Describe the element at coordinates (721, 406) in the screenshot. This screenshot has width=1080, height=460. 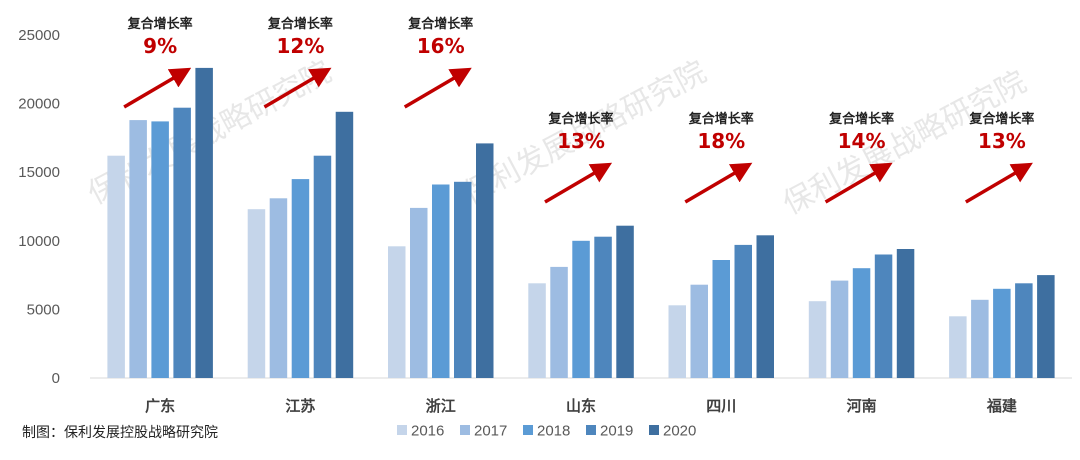
I see `category-label: 四川` at that location.